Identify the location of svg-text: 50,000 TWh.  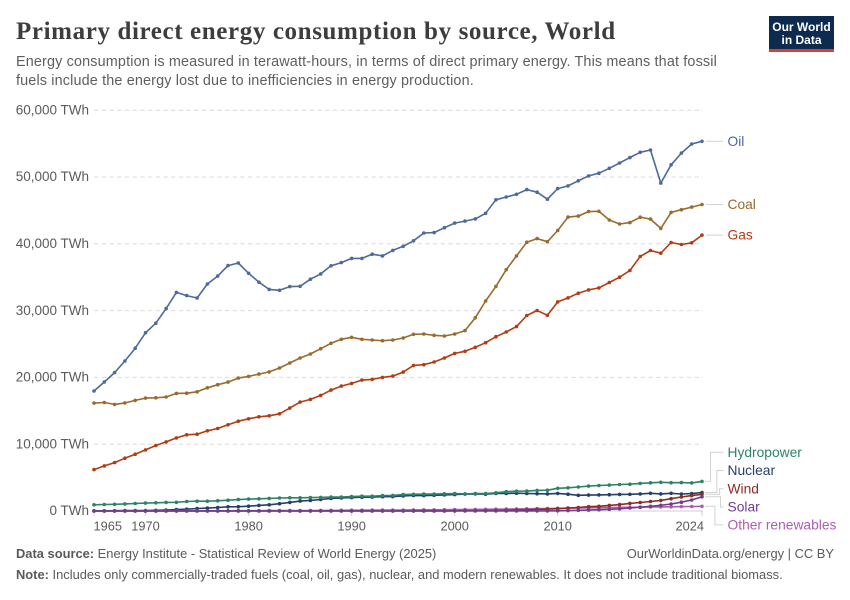
(52, 176).